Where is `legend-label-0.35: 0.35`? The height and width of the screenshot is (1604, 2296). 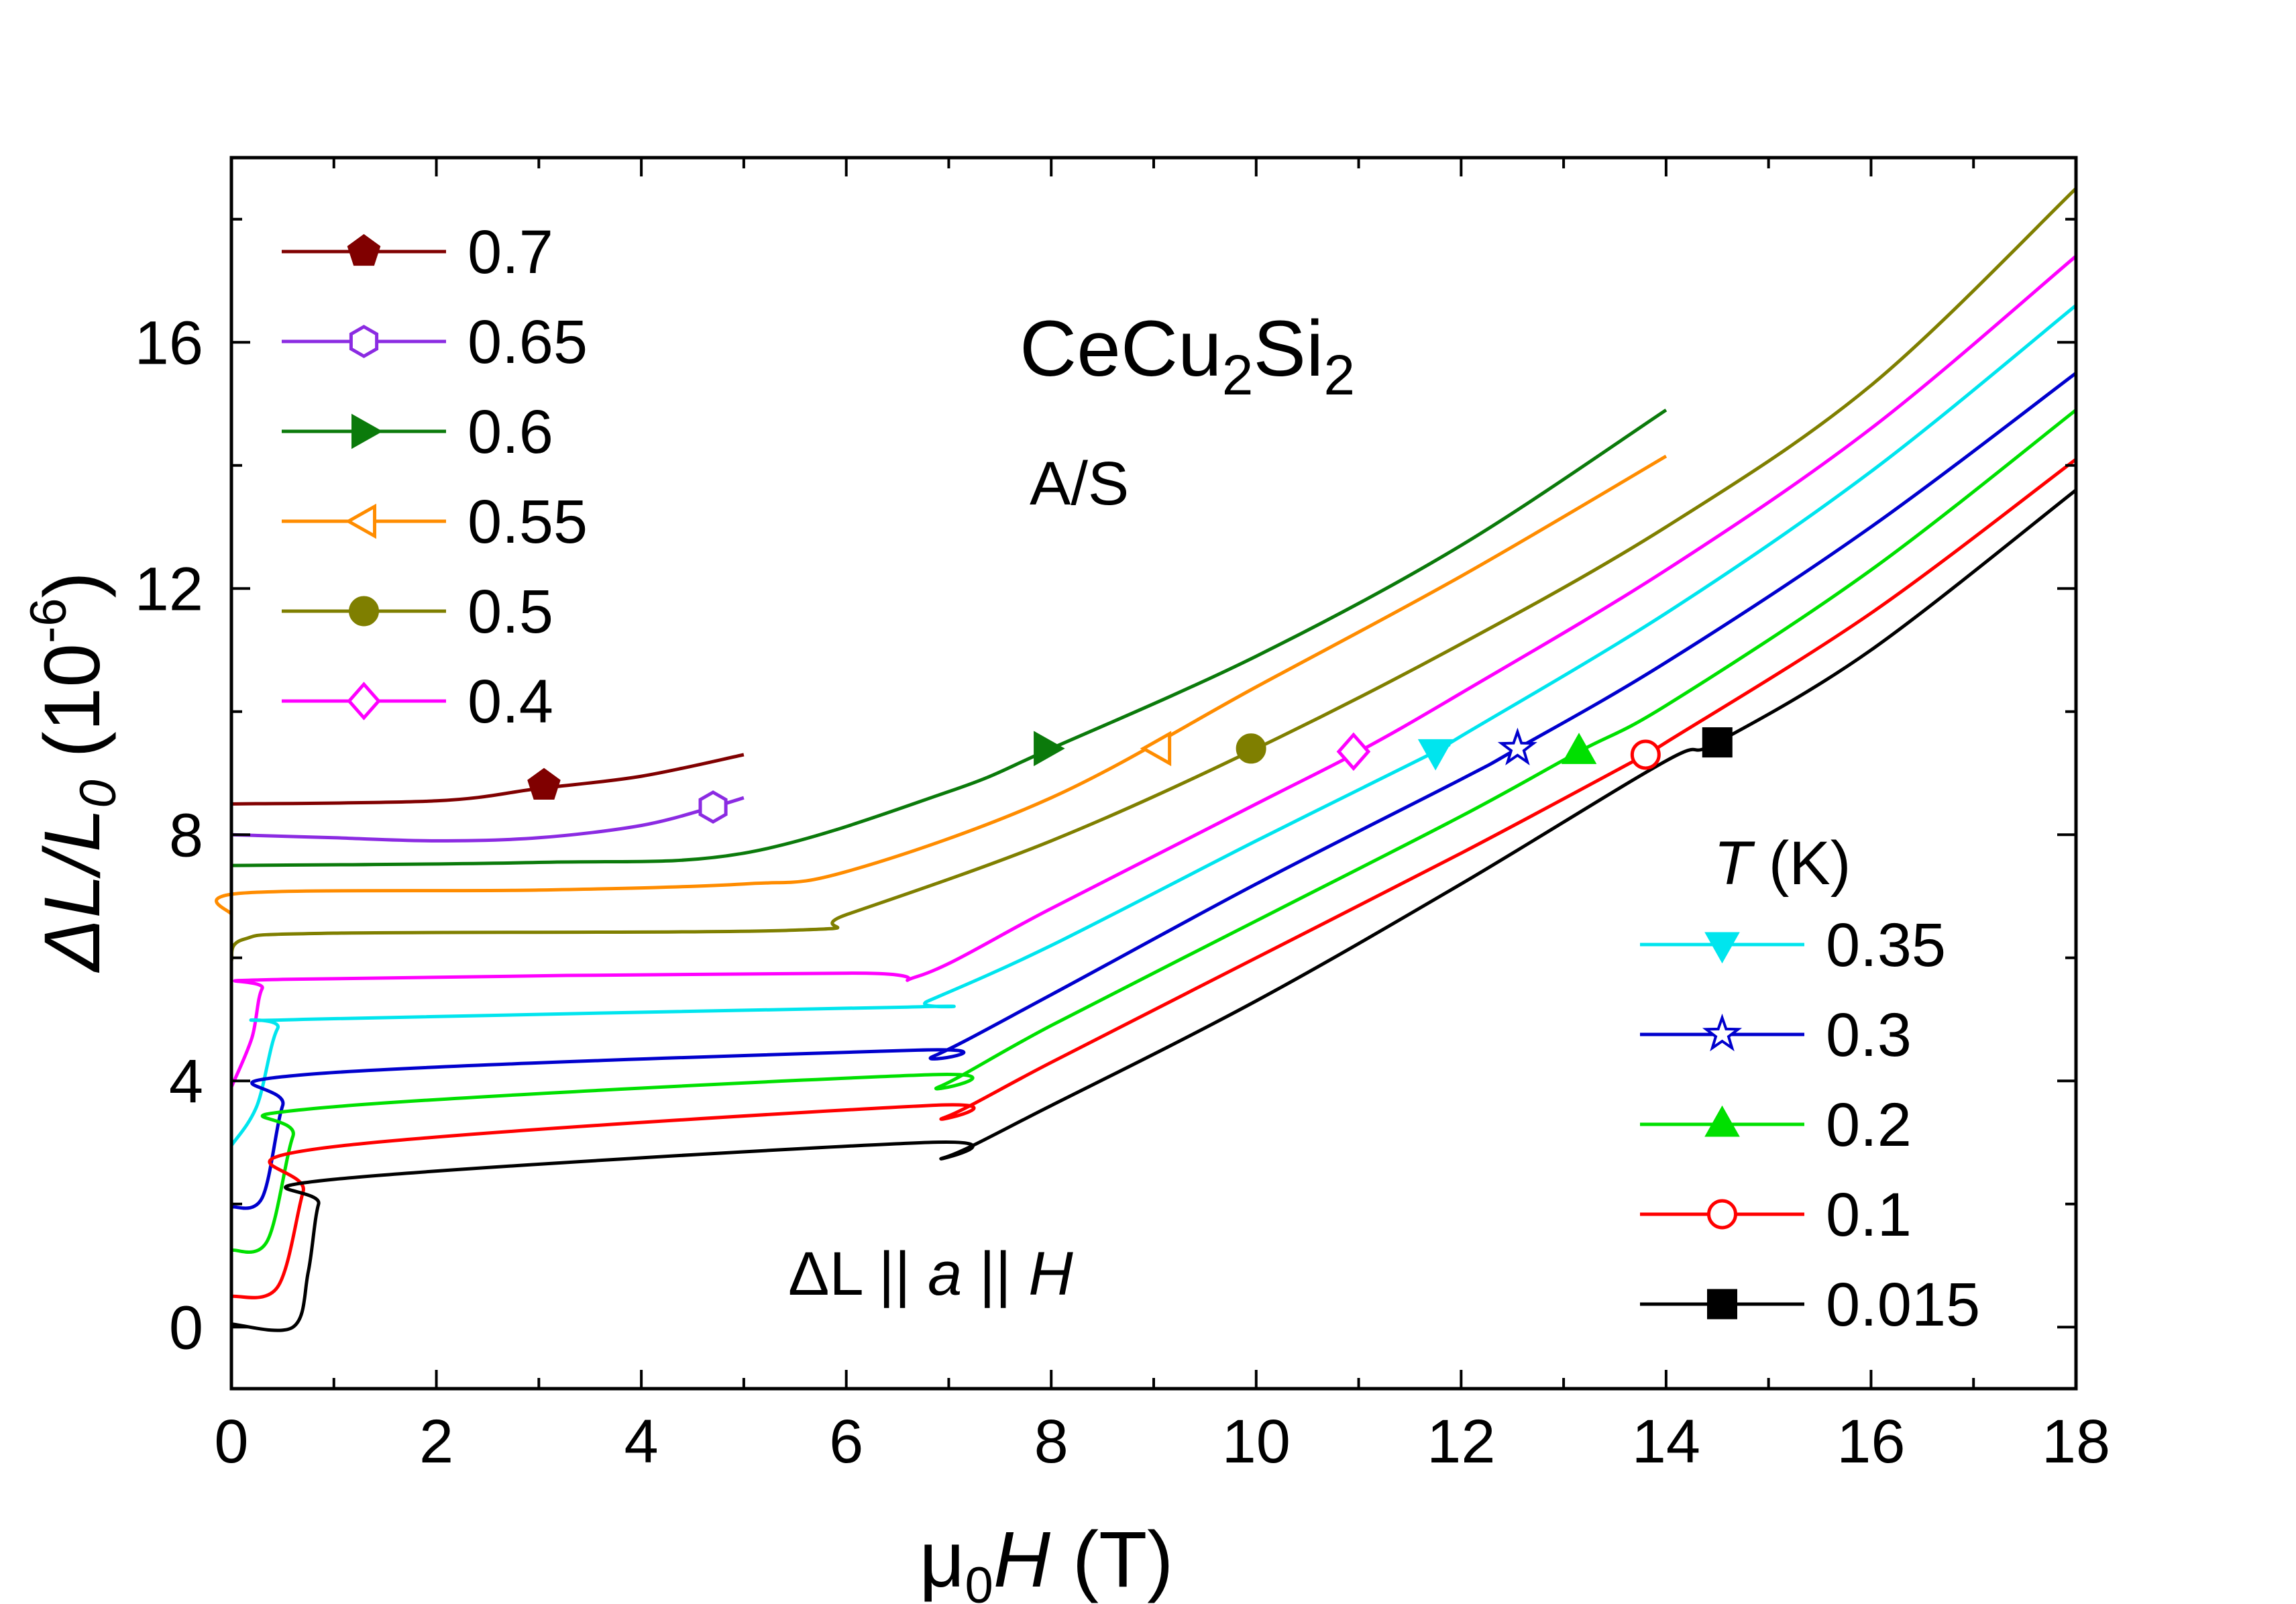 legend-label-0.35: 0.35 is located at coordinates (1886, 945).